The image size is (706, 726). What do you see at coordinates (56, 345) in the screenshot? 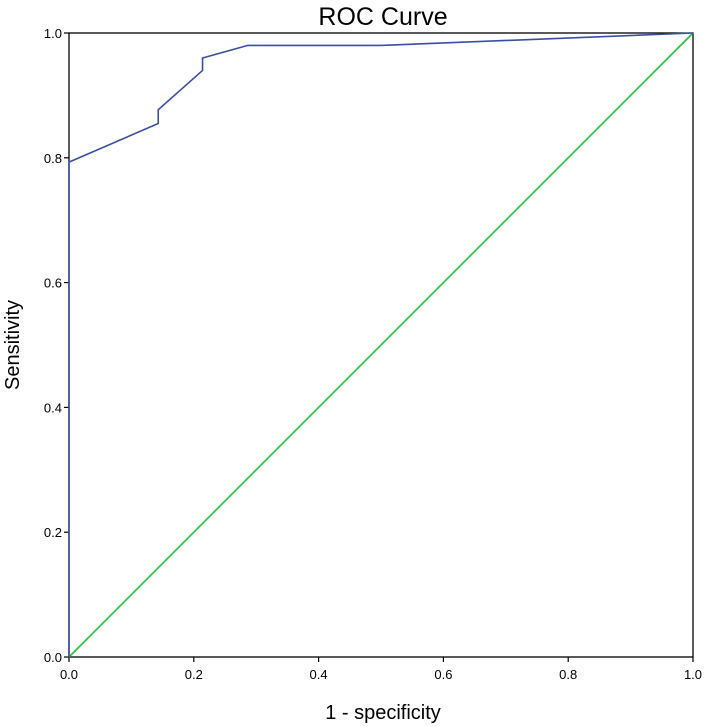
I see `y-axis: 0.0 0.2 0.4 0.6 0.8 1.0` at bounding box center [56, 345].